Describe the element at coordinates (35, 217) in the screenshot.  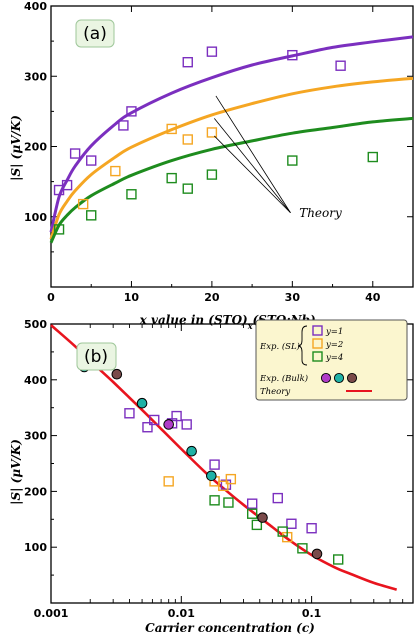
I see `panel-a-y-tick-label: 100` at that location.